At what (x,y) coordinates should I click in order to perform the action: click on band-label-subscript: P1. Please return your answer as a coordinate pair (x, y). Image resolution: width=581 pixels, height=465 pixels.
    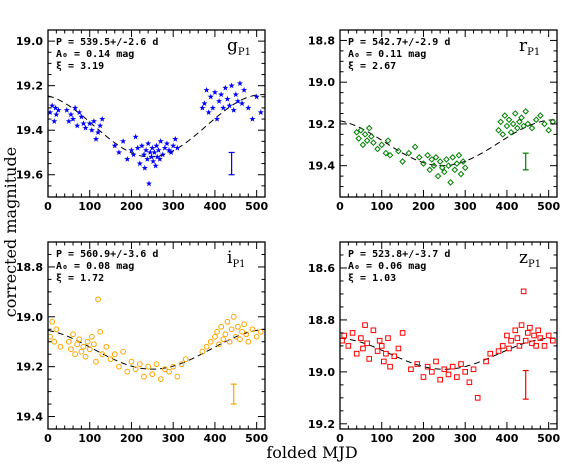
    Looking at the image, I should click on (238, 264).